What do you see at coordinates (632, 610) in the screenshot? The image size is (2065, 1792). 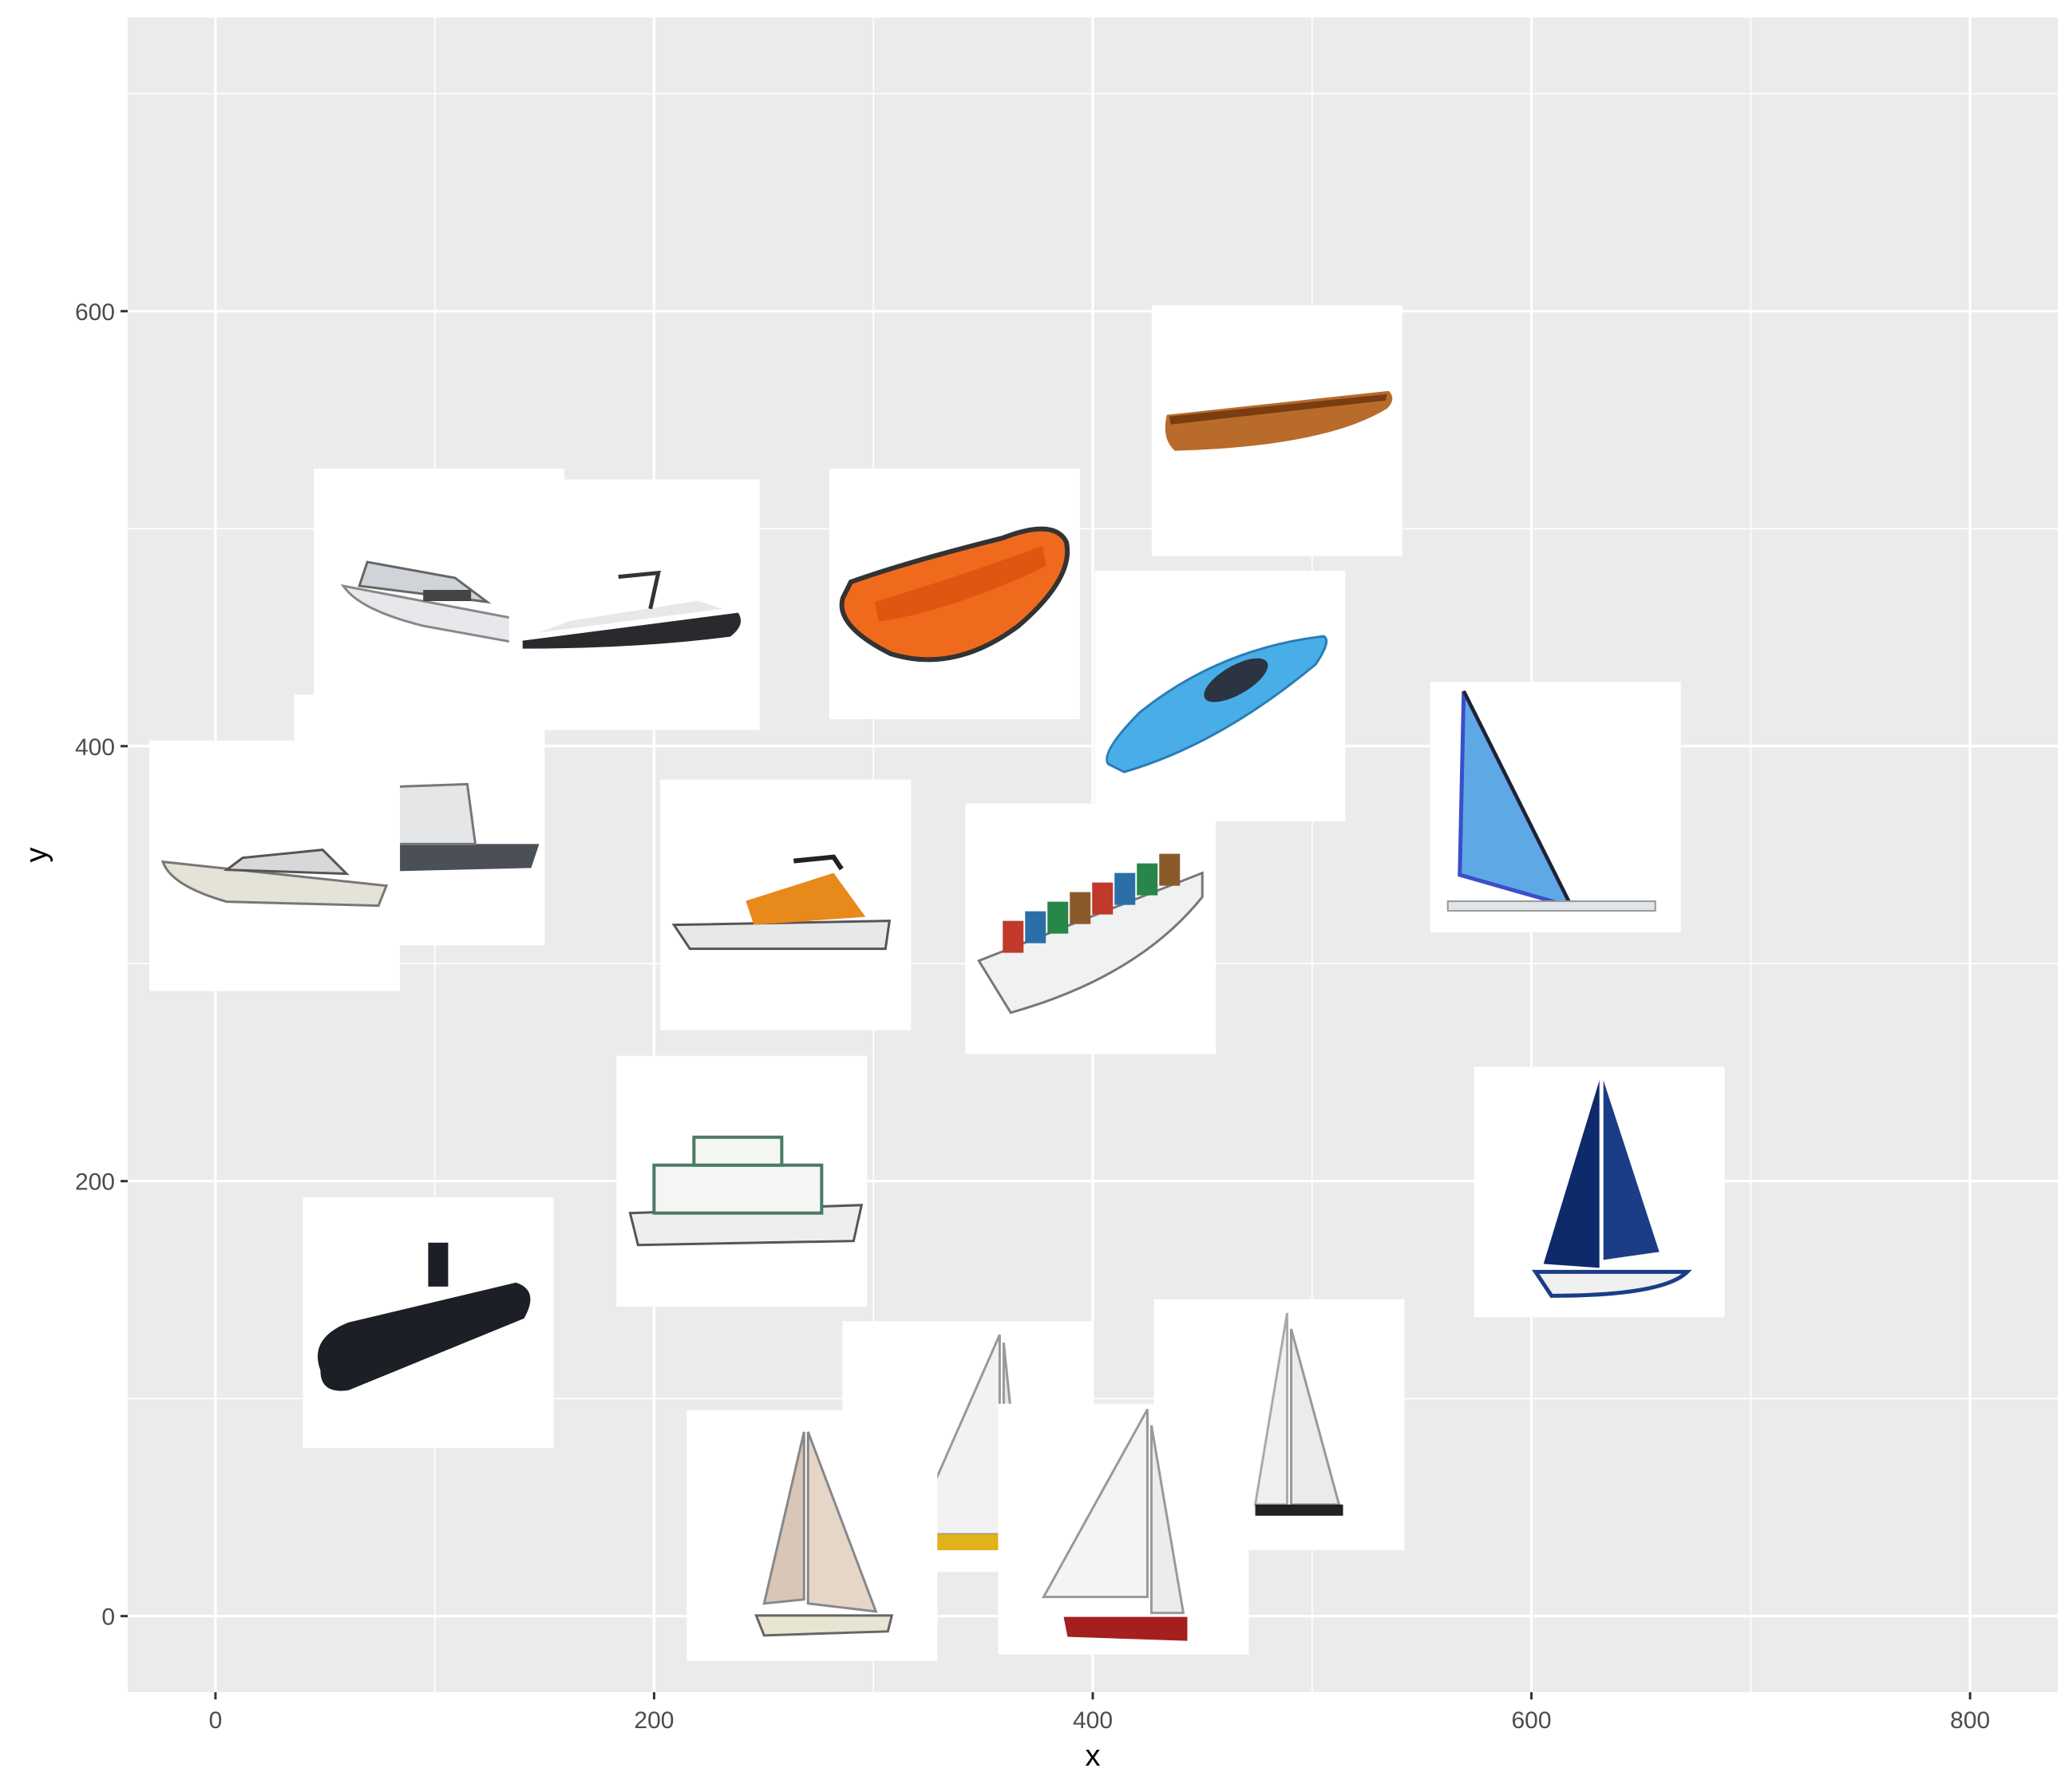 I see `speedboat-icon` at bounding box center [632, 610].